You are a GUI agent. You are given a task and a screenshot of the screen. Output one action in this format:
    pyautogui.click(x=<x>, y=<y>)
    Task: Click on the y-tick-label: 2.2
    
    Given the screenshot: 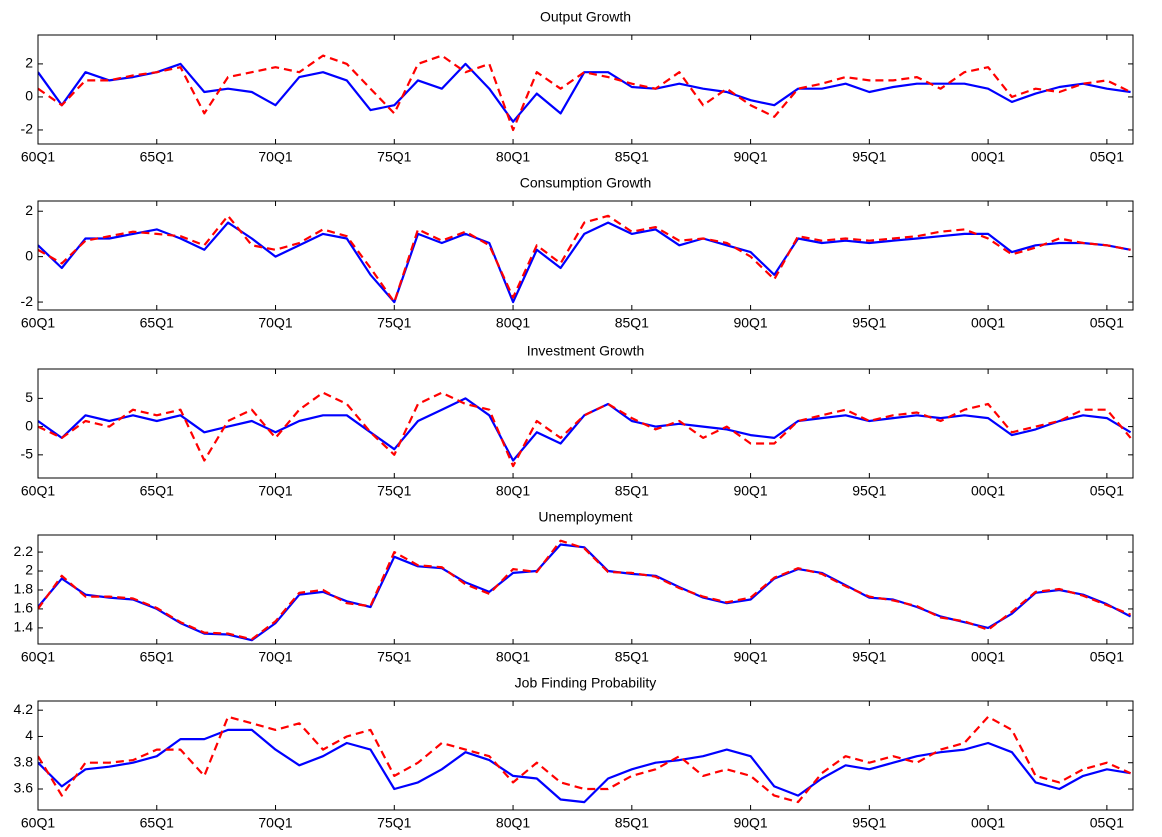 What is the action you would take?
    pyautogui.click(x=24, y=551)
    